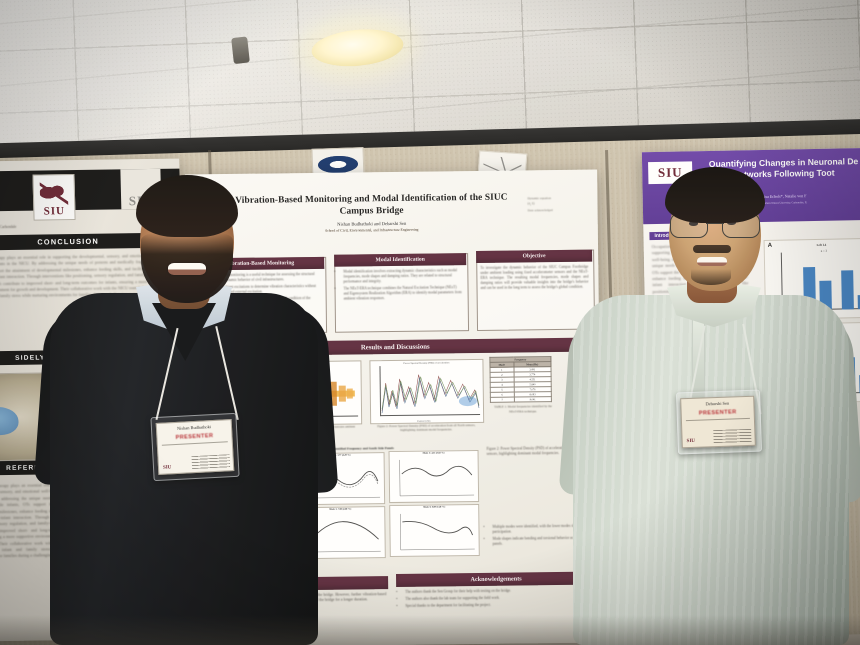 Image resolution: width=860 pixels, height=645 pixels. What do you see at coordinates (194, 427) in the screenshot?
I see `badge-left-name: Nishan Budhathoki` at bounding box center [194, 427].